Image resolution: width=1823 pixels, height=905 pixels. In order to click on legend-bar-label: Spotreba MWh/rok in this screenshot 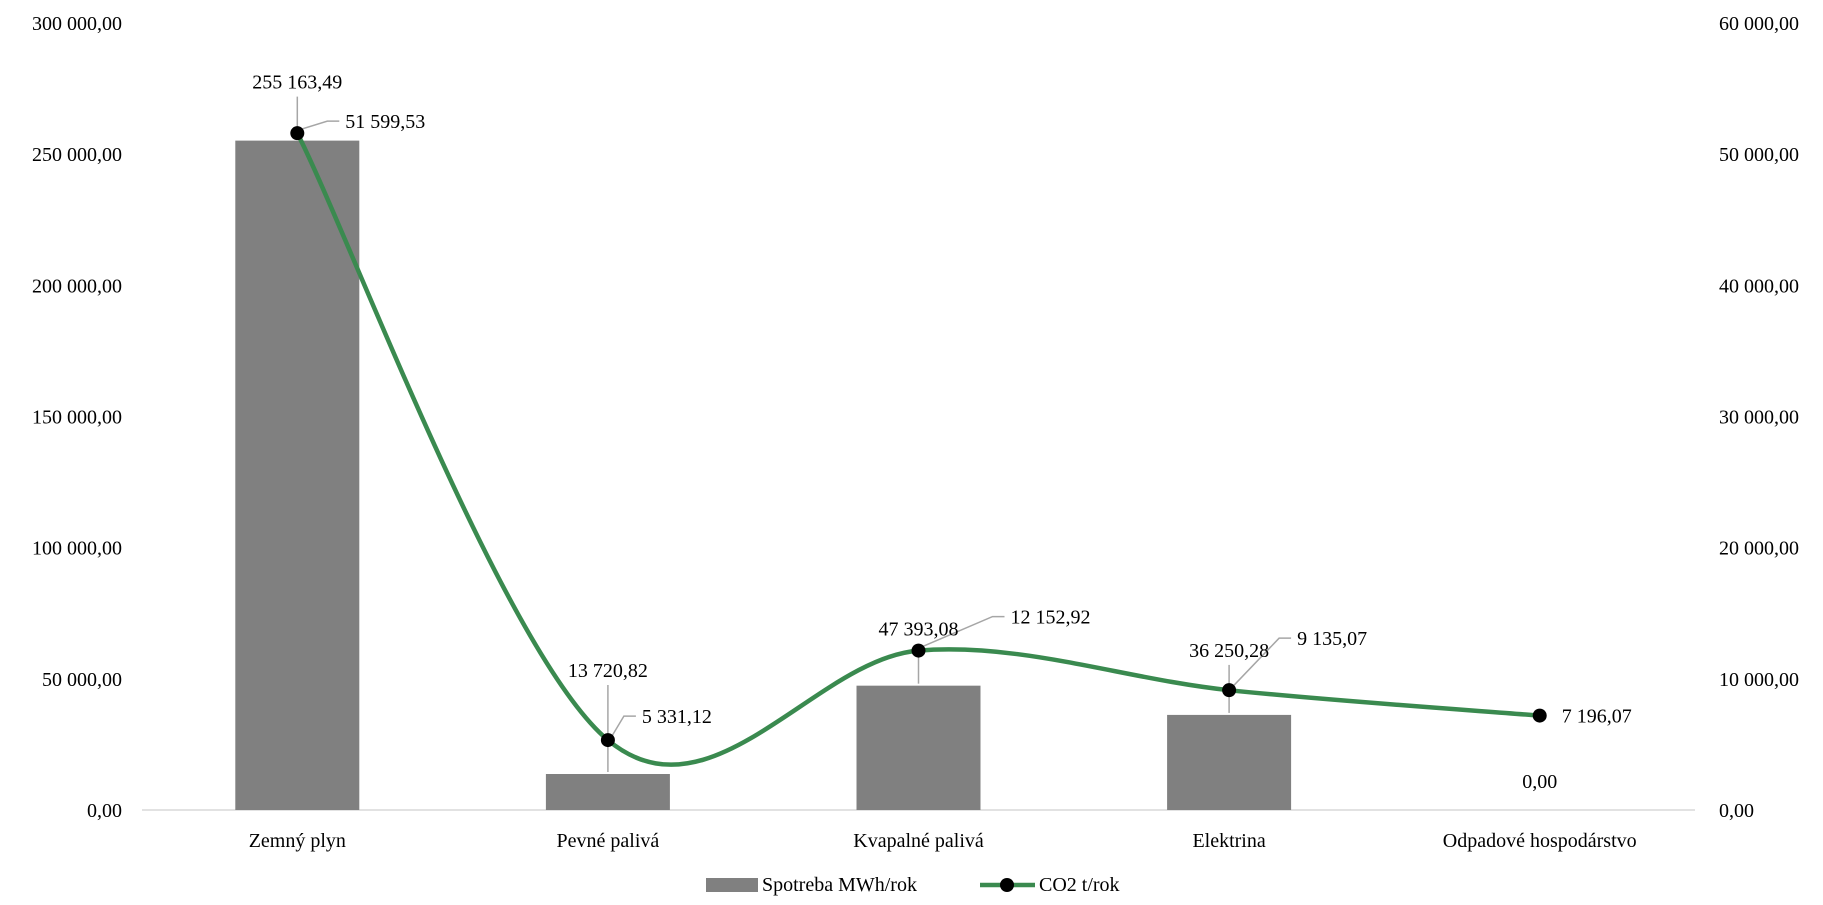, I will do `click(839, 885)`.